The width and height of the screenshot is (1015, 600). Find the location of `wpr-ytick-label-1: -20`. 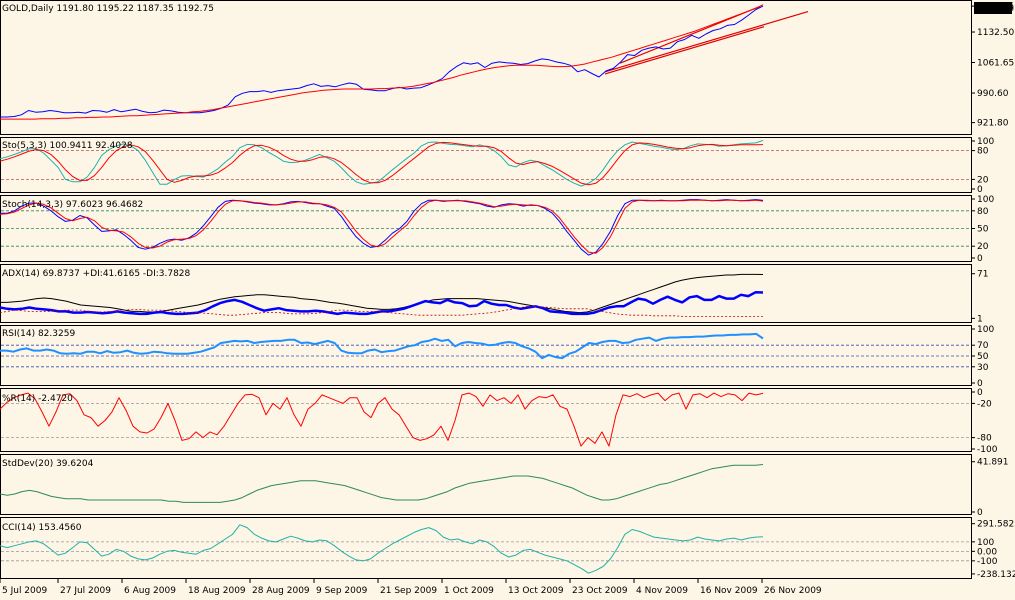

wpr-ytick-label-1: -20 is located at coordinates (984, 404).